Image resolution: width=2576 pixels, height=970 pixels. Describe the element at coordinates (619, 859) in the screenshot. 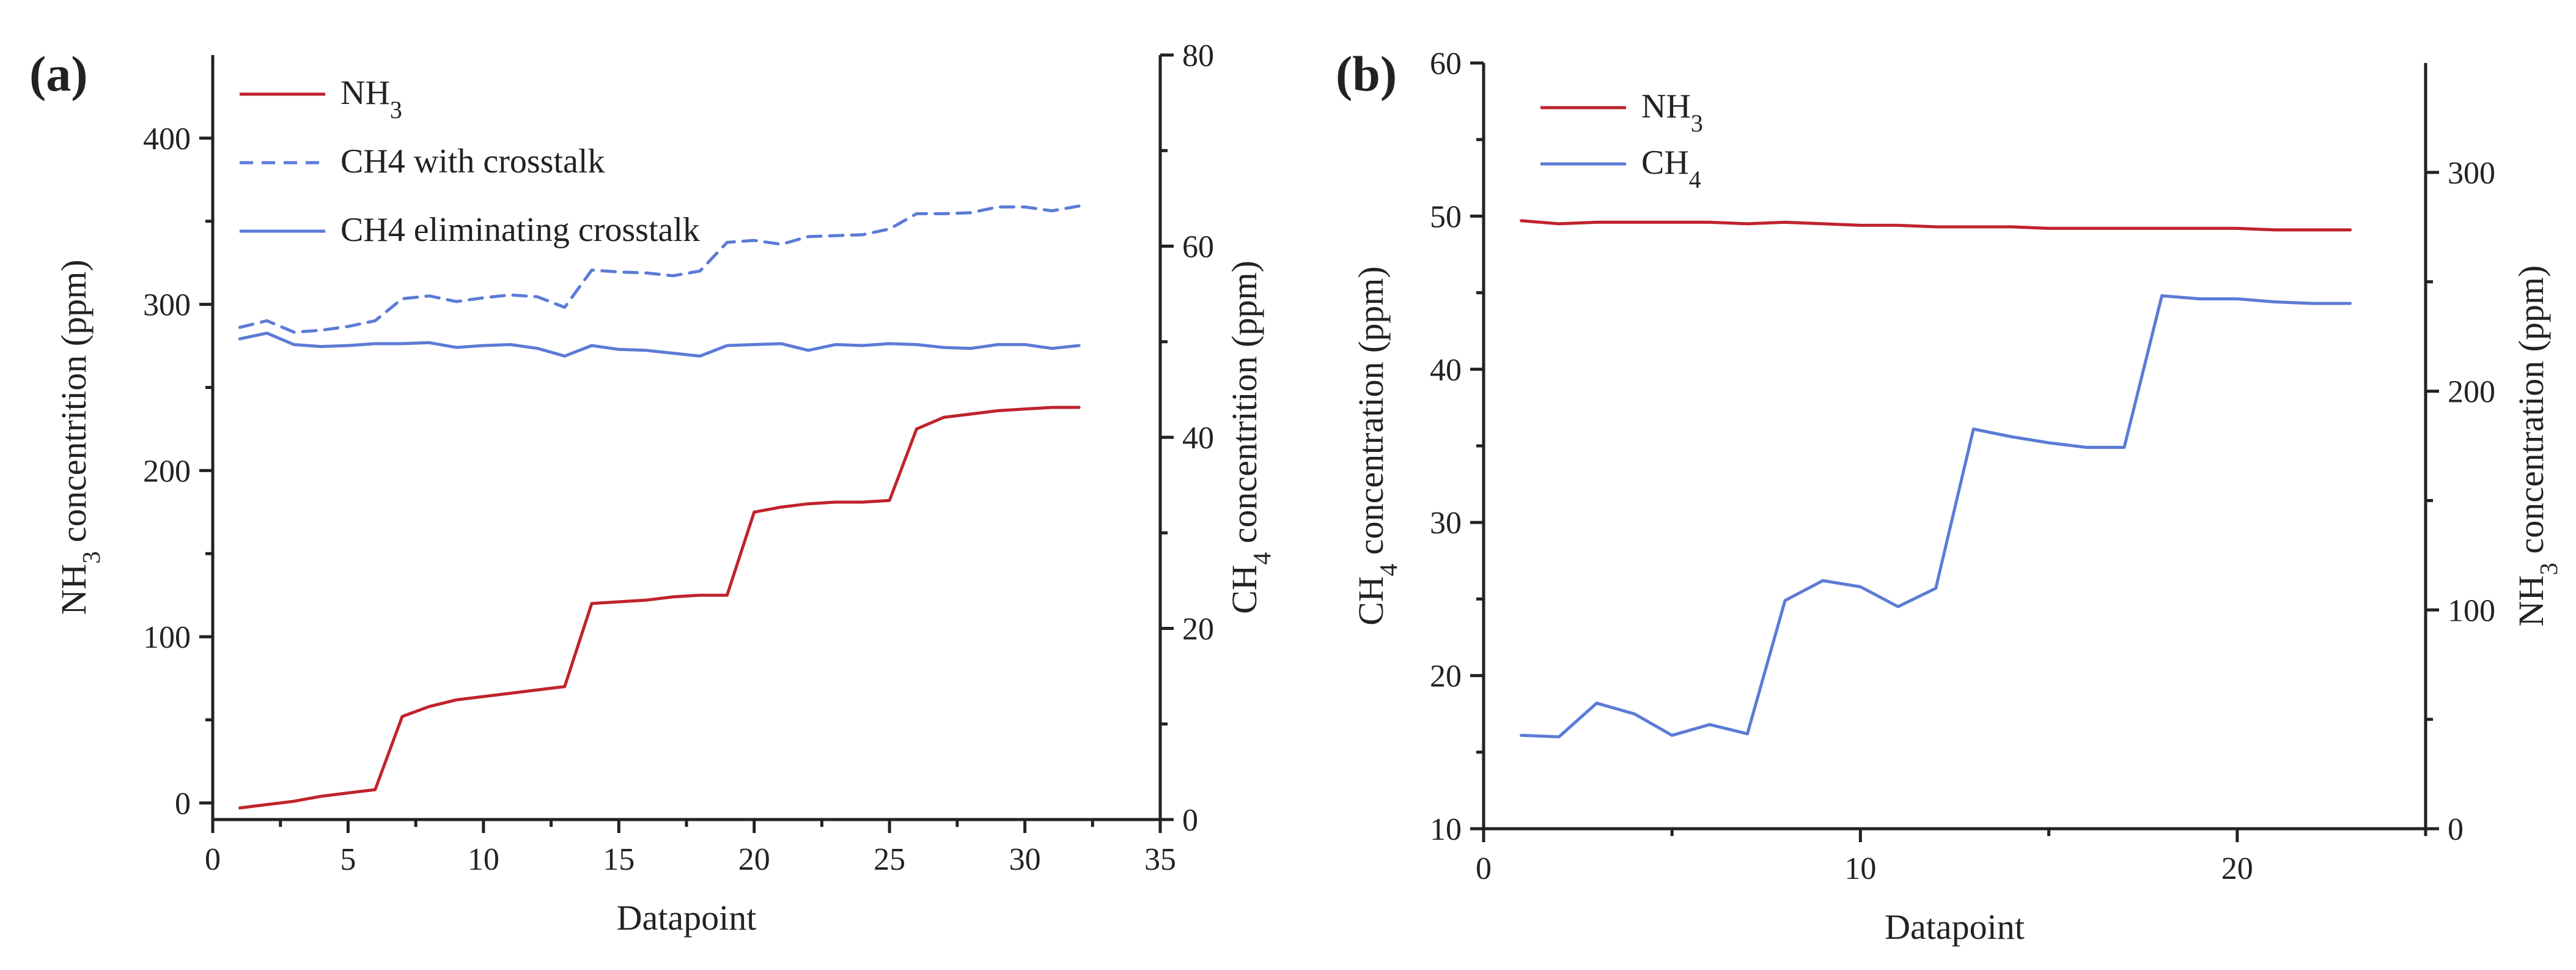

I see `x-tick-label: 15` at that location.